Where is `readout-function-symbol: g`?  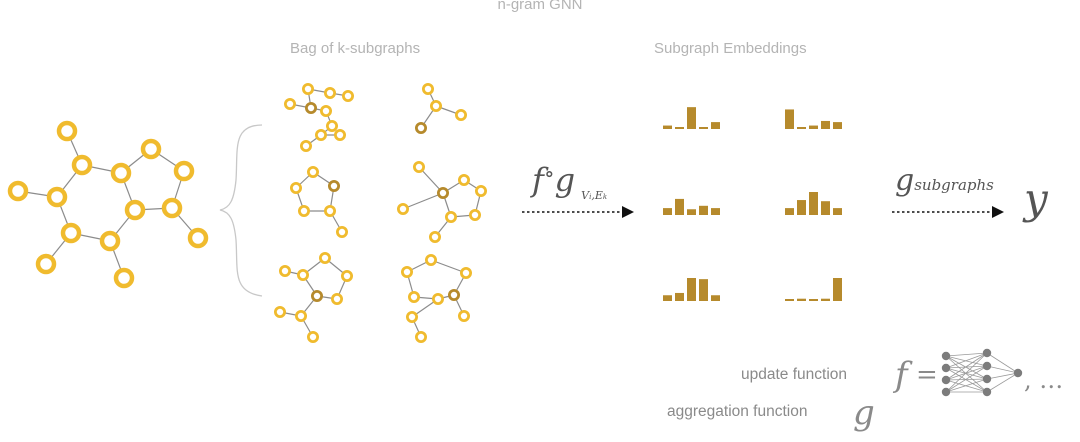 readout-function-symbol: g is located at coordinates (905, 180).